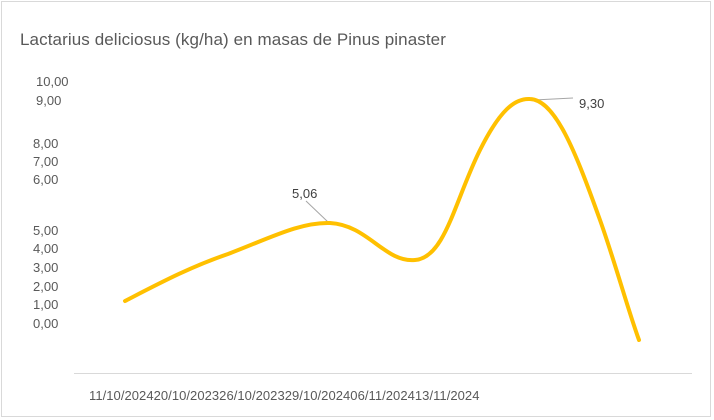 This screenshot has height=420, width=714. I want to click on y-tick-label: 7,00, so click(46, 161).